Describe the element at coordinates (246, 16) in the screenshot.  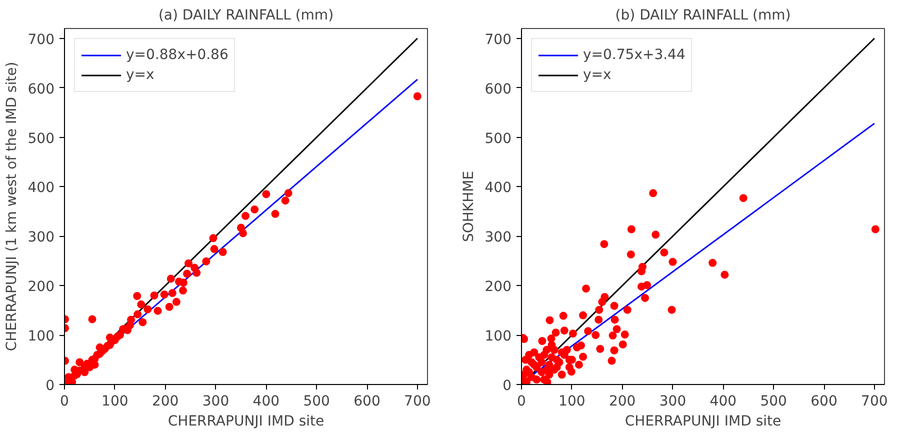
I see `chart-title: (a) DAILY RAINFALL (mm)` at that location.